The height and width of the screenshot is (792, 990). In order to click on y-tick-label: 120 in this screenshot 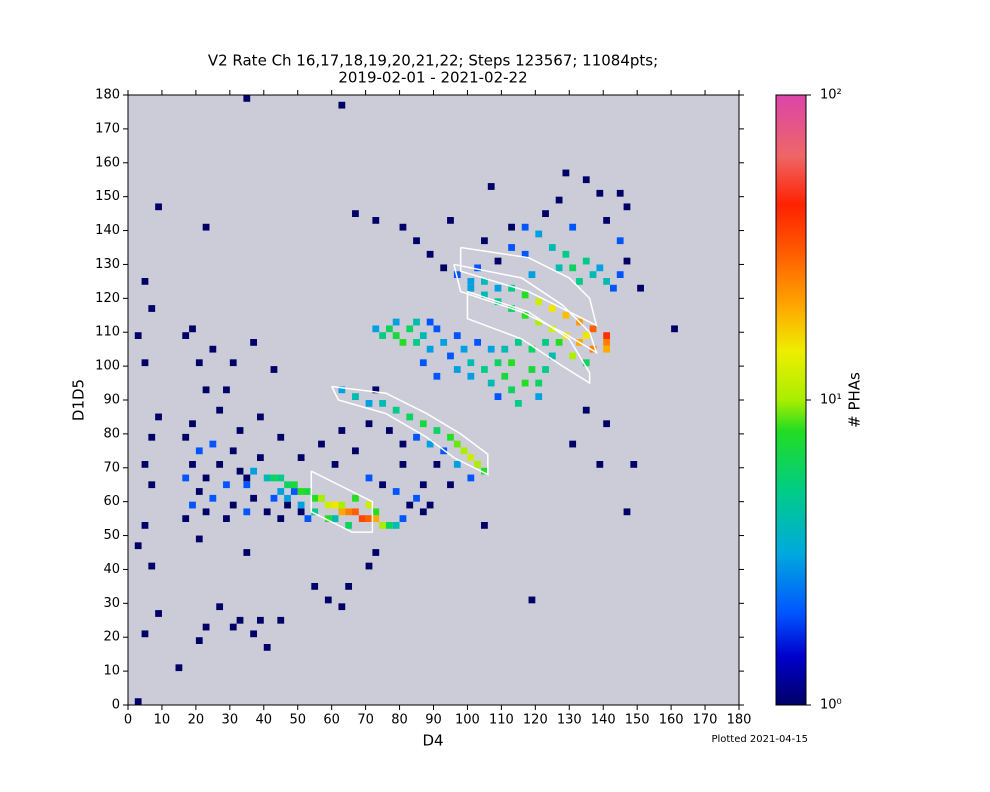, I will do `click(107, 298)`.